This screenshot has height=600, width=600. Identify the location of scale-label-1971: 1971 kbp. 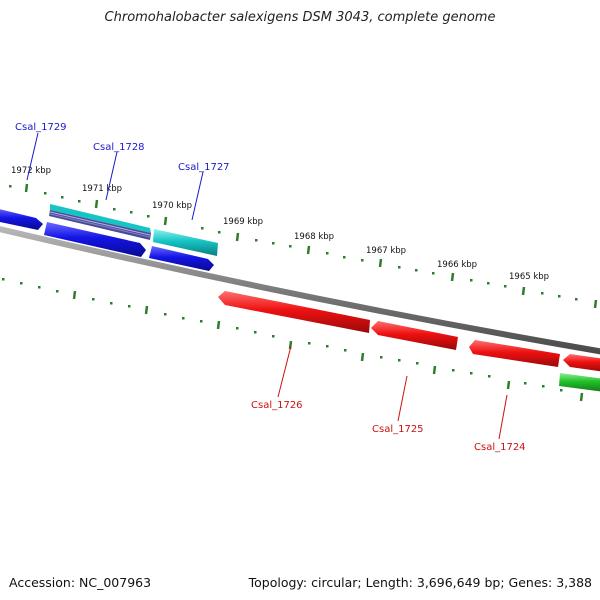
(102, 189).